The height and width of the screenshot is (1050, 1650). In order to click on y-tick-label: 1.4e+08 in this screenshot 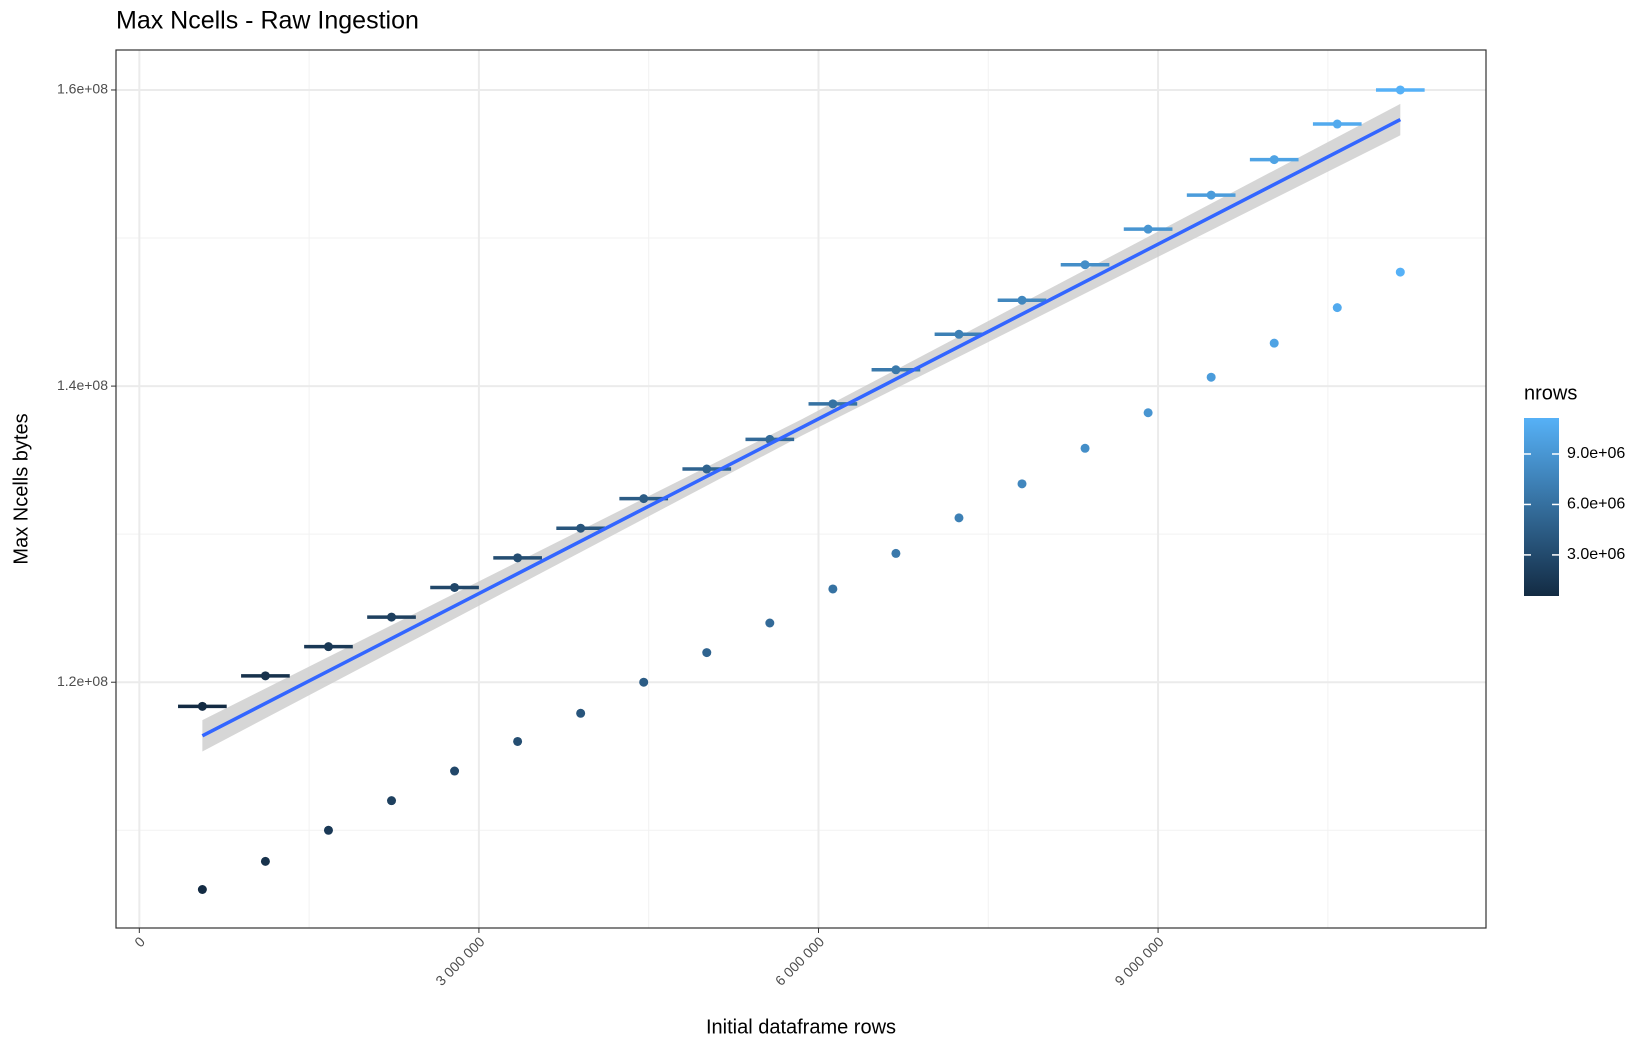, I will do `click(82, 385)`.